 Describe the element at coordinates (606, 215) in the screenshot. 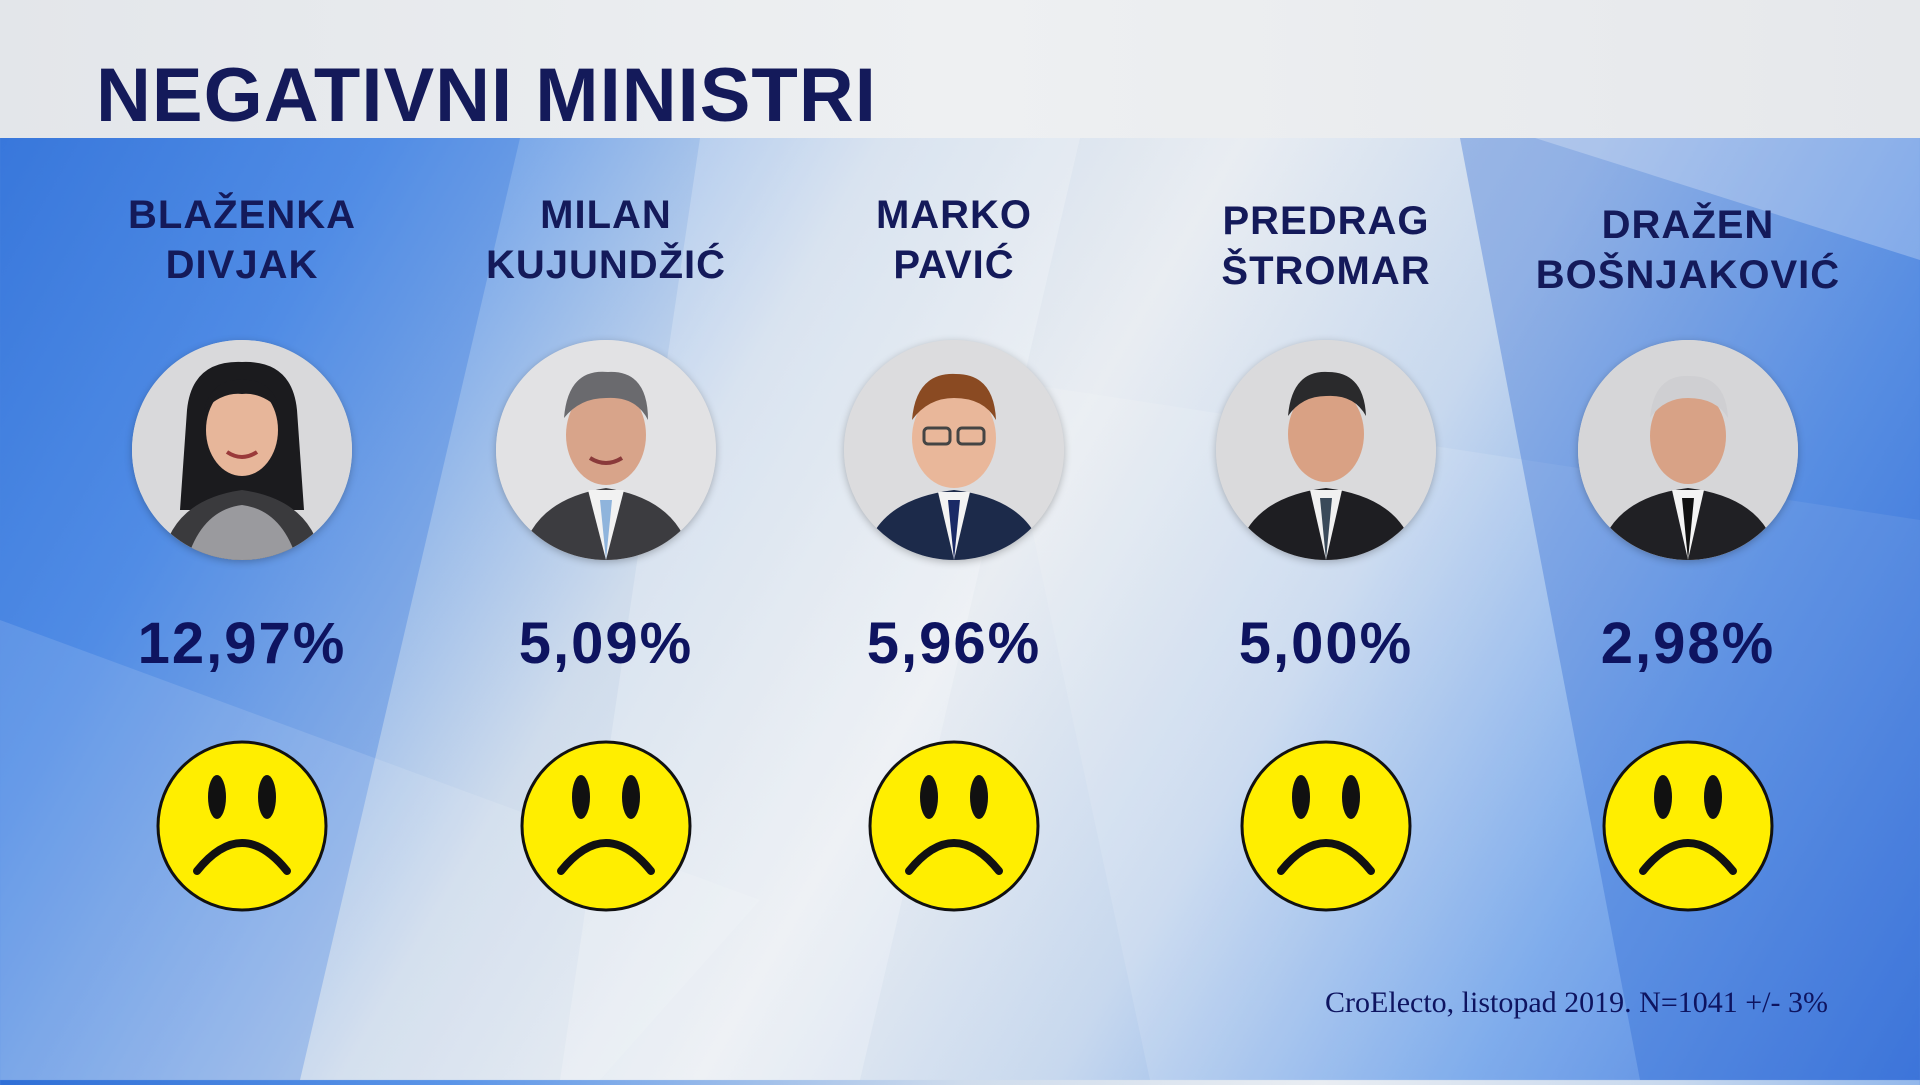

I see `minister-first-name: MILAN` at that location.